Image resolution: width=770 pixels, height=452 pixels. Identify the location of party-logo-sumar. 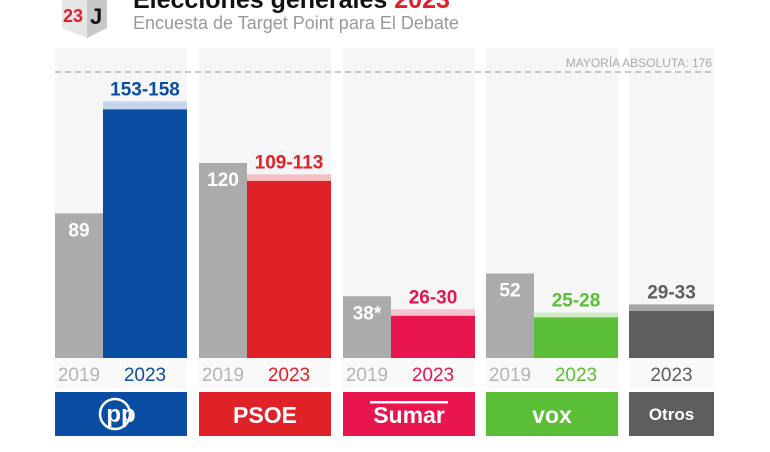
(409, 414).